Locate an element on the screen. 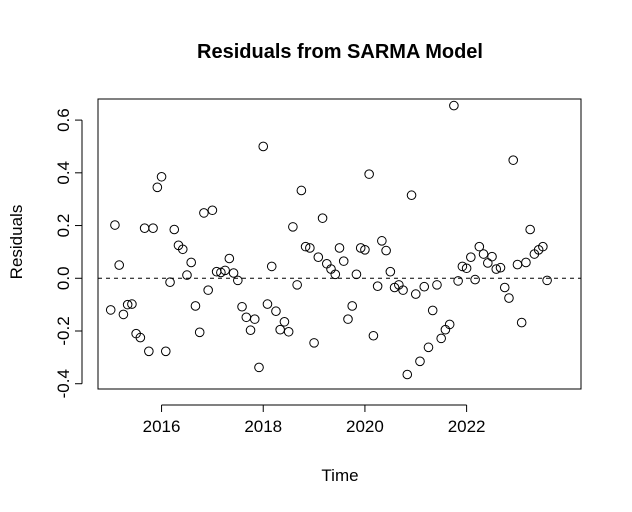 The width and height of the screenshot is (632, 512). y-tick-label: 0.6 is located at coordinates (63, 120).